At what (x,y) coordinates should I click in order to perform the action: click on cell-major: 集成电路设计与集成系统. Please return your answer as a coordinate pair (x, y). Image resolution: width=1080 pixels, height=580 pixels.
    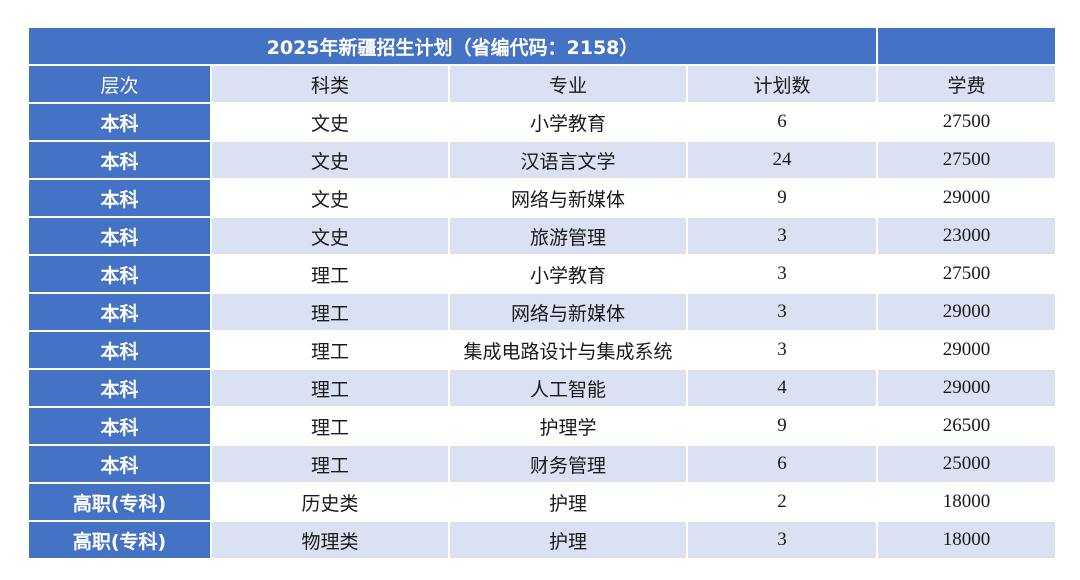
    Looking at the image, I should click on (568, 350).